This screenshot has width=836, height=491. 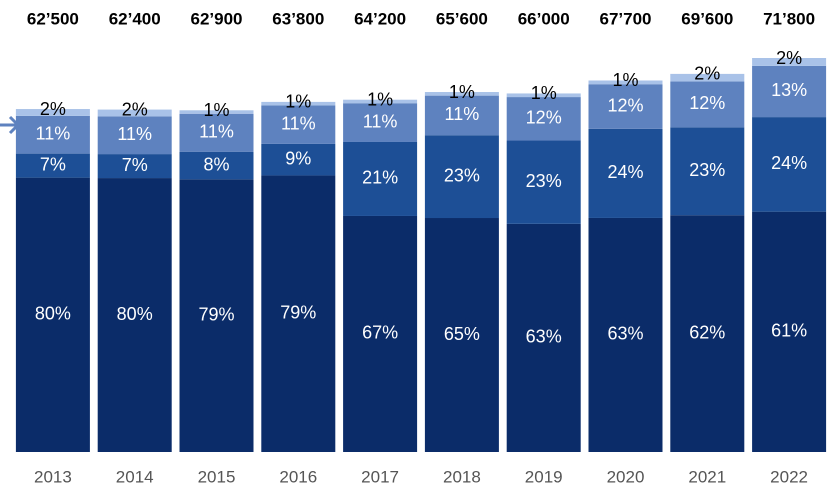 What do you see at coordinates (789, 476) in the screenshot?
I see `x-tick-label: 2022` at bounding box center [789, 476].